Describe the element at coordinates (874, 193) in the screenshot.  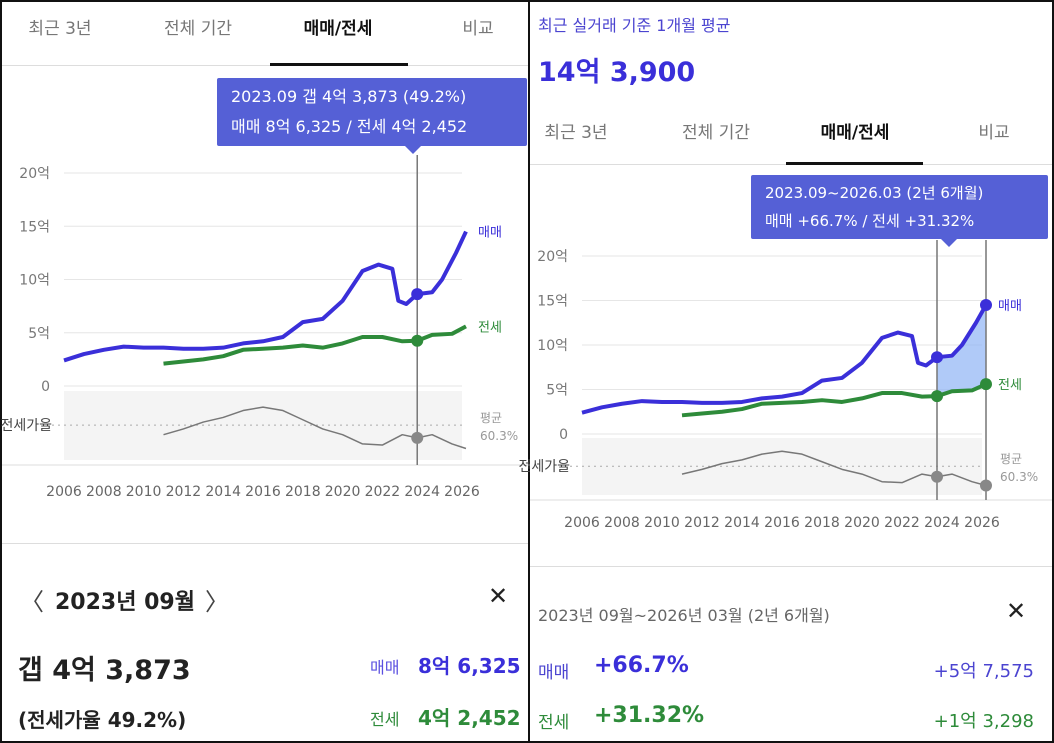
I see `tooltip-line1: 2023.09~2026.03 (2년 6개월)` at that location.